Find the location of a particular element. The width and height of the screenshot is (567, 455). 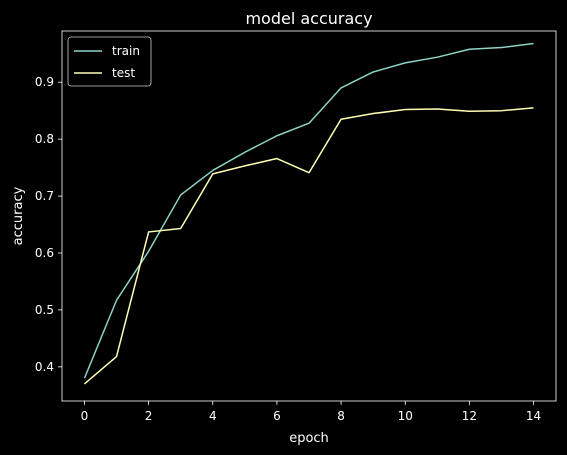

x-tick-label: 14 is located at coordinates (533, 416).